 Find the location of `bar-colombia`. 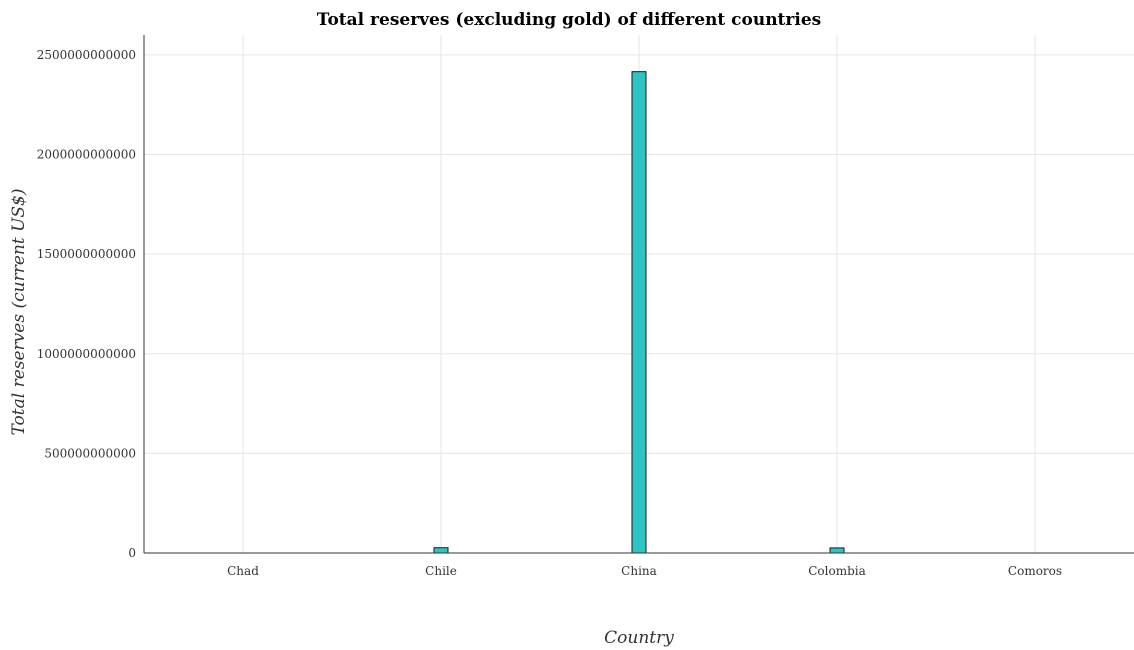

bar-colombia is located at coordinates (837, 550).